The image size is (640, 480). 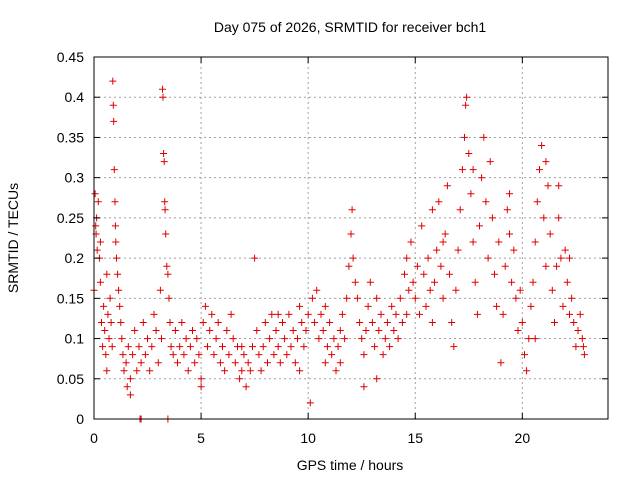 I want to click on y-tick-labels: 0 0.05 0.1 0.15 0.2 0.25 0.3 0.35 0.4 0.45, so click(x=70, y=238).